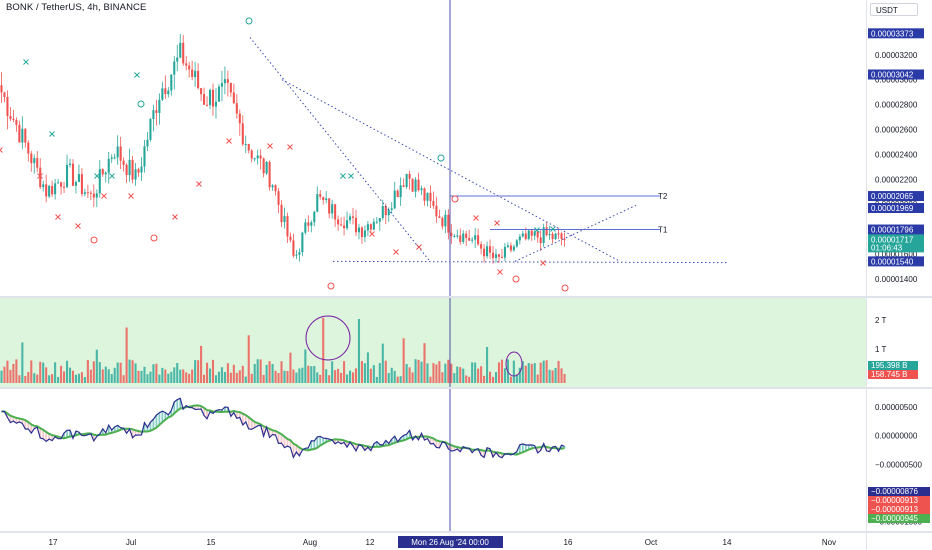 This screenshot has height=550, width=932. Describe the element at coordinates (894, 509) in the screenshot. I see `osc-label: −0.00000913` at that location.